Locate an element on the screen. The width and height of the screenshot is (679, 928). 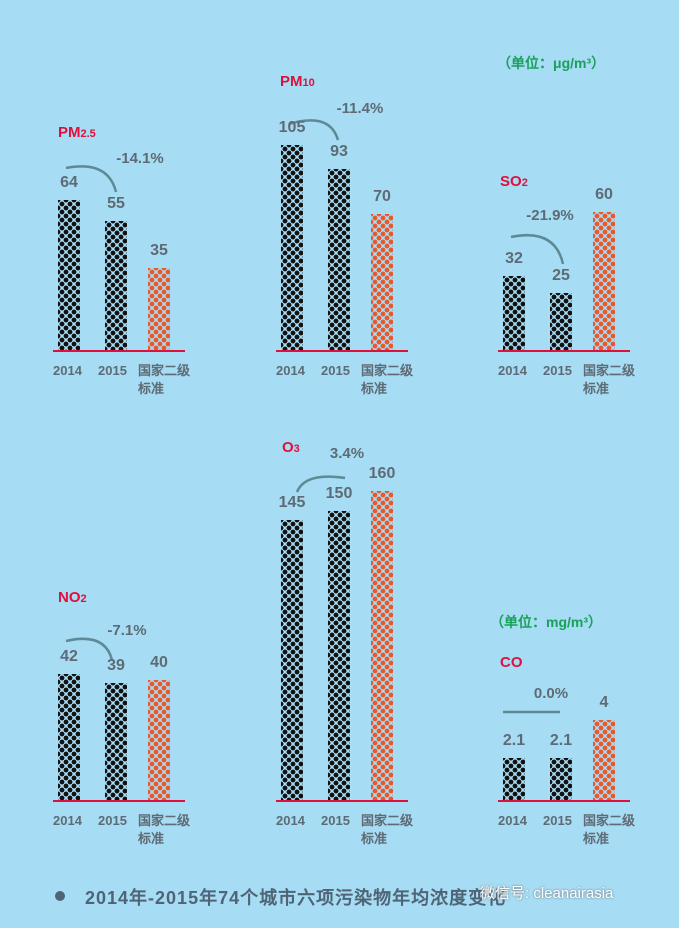
value-label: 145 is located at coordinates (292, 503).